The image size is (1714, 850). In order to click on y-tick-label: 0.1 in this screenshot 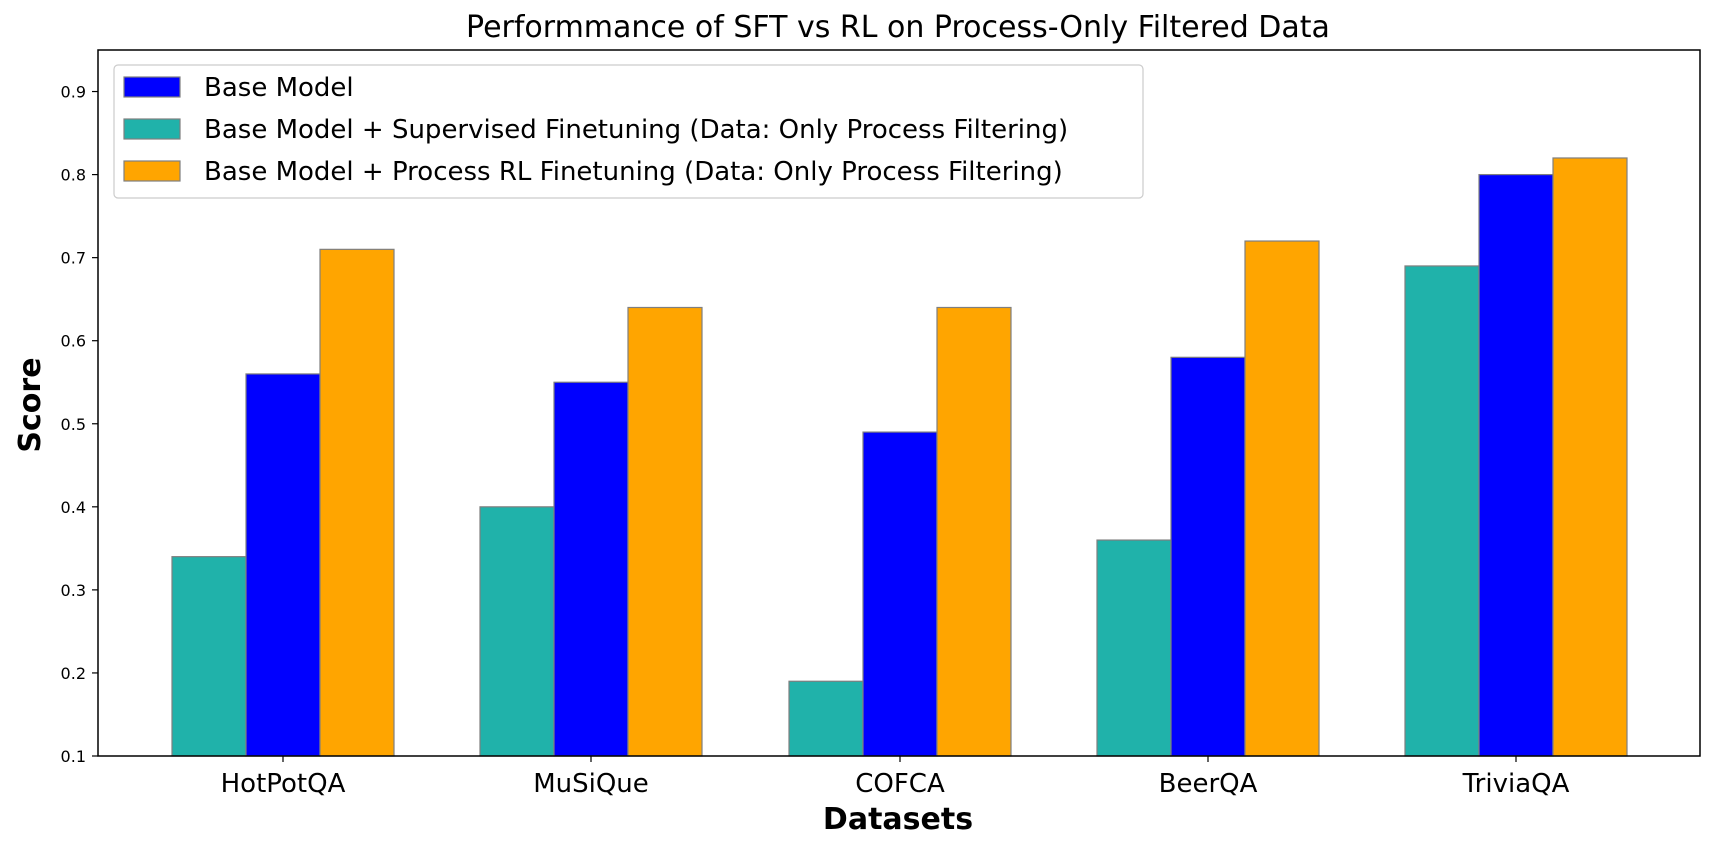, I will do `click(73, 756)`.